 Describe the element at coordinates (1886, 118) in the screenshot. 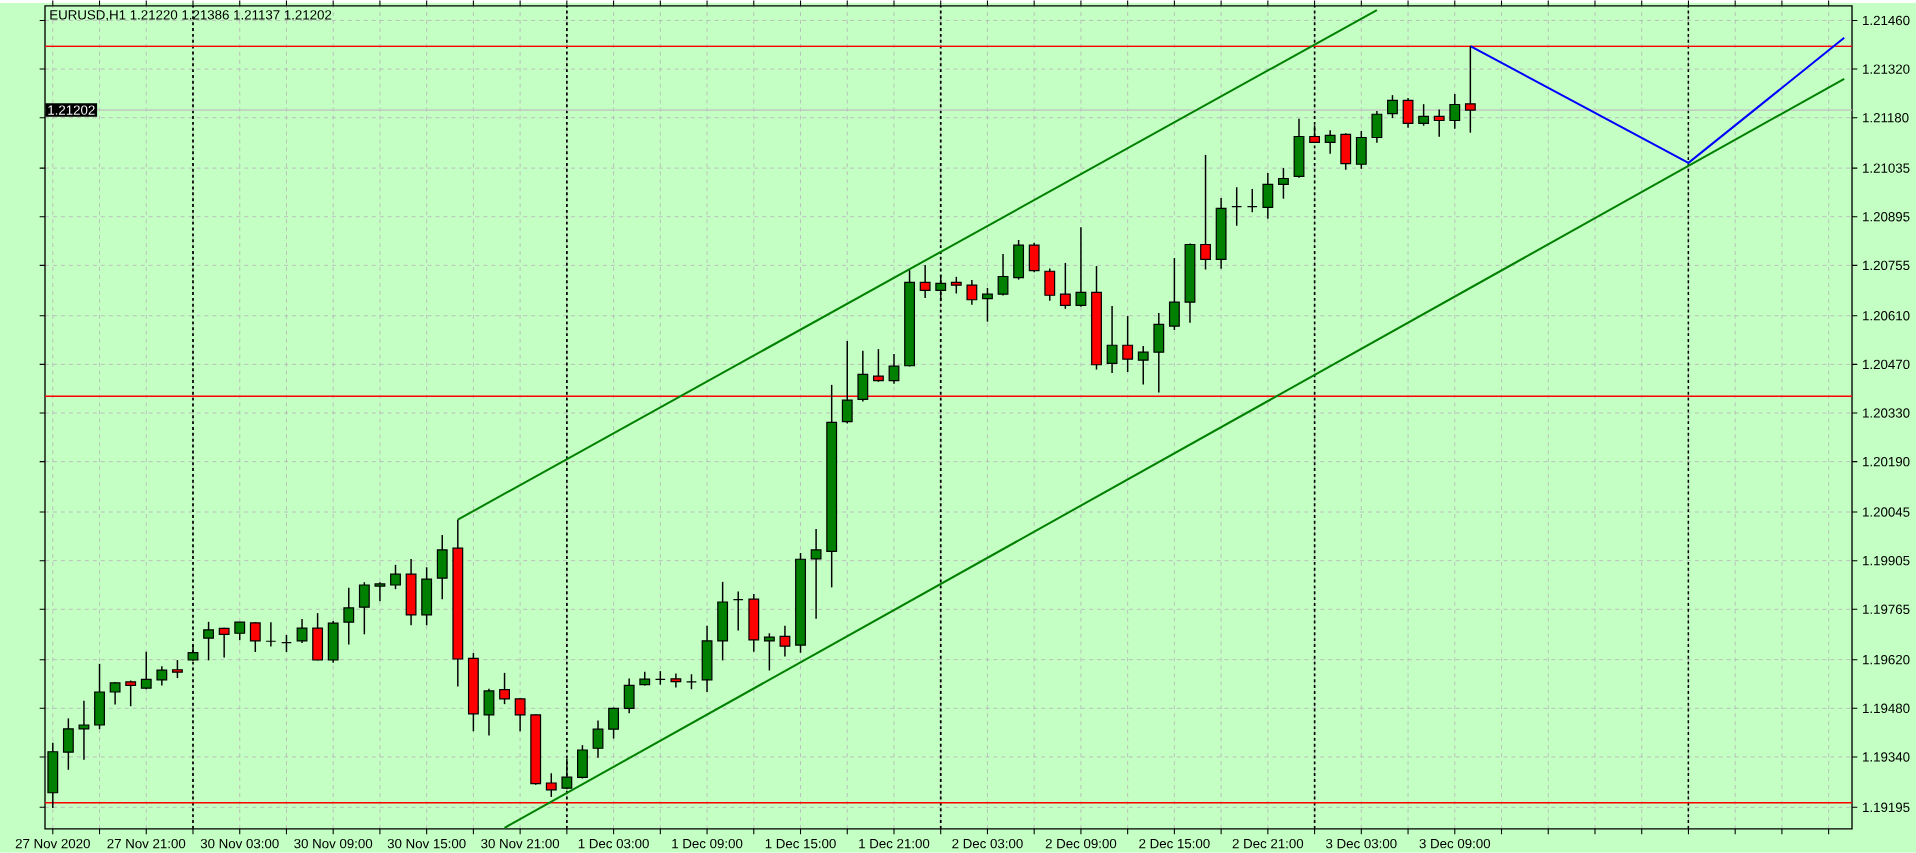

I see `y-tick-label: 1.21180` at that location.